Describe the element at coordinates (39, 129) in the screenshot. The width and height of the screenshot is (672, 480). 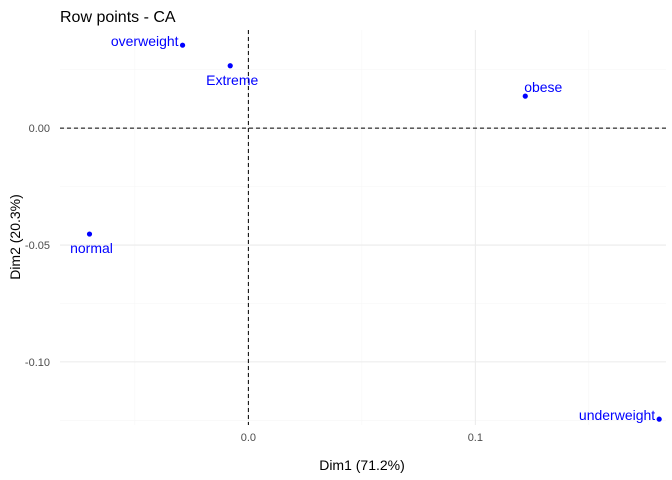
I see `y-tick-label: 0.00` at that location.